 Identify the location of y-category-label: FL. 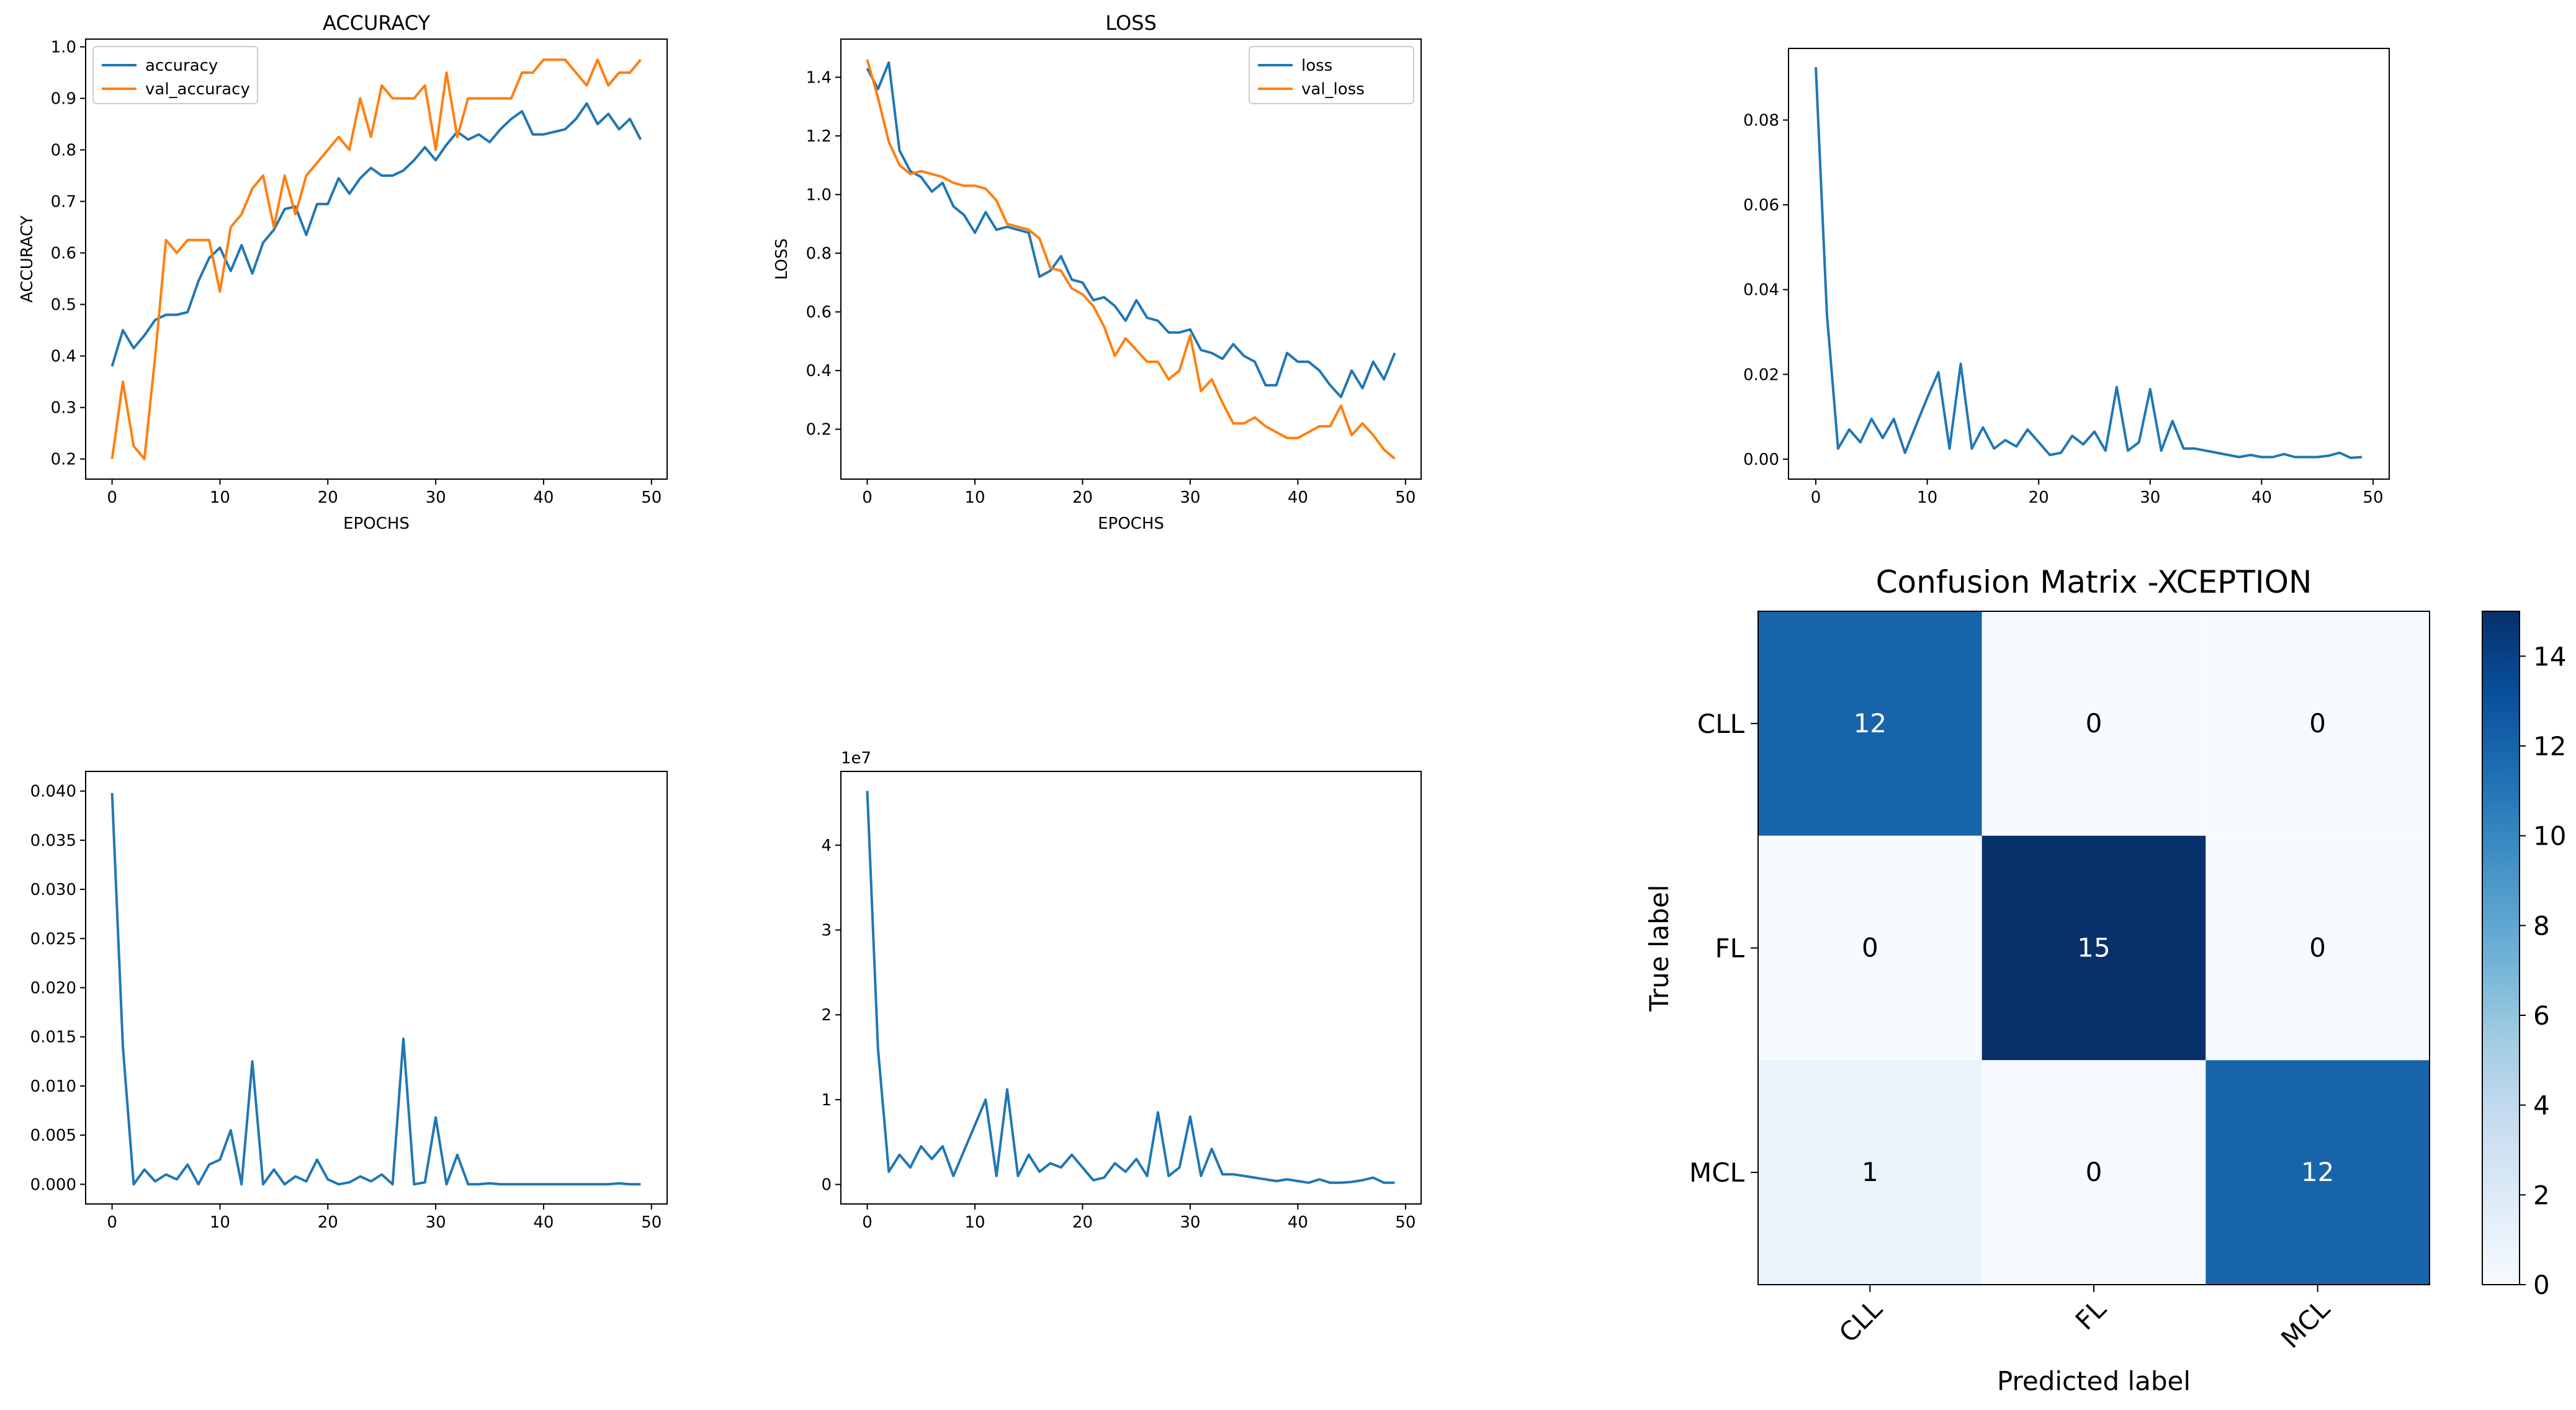
(1730, 948).